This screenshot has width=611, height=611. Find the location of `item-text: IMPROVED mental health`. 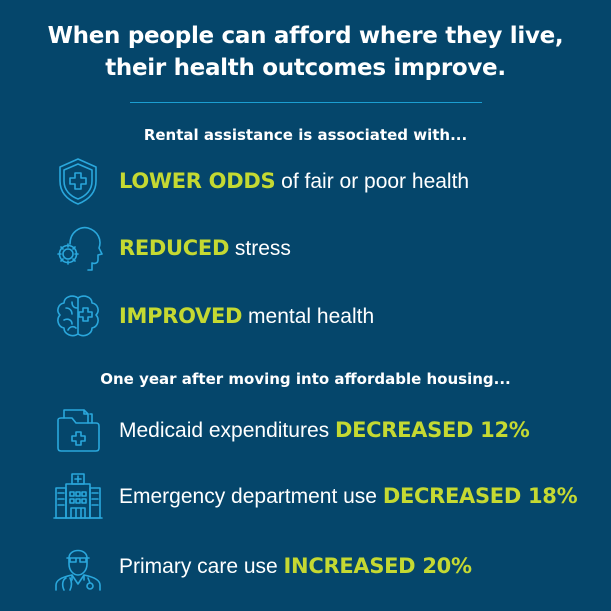

item-text: IMPROVED mental health is located at coordinates (247, 315).